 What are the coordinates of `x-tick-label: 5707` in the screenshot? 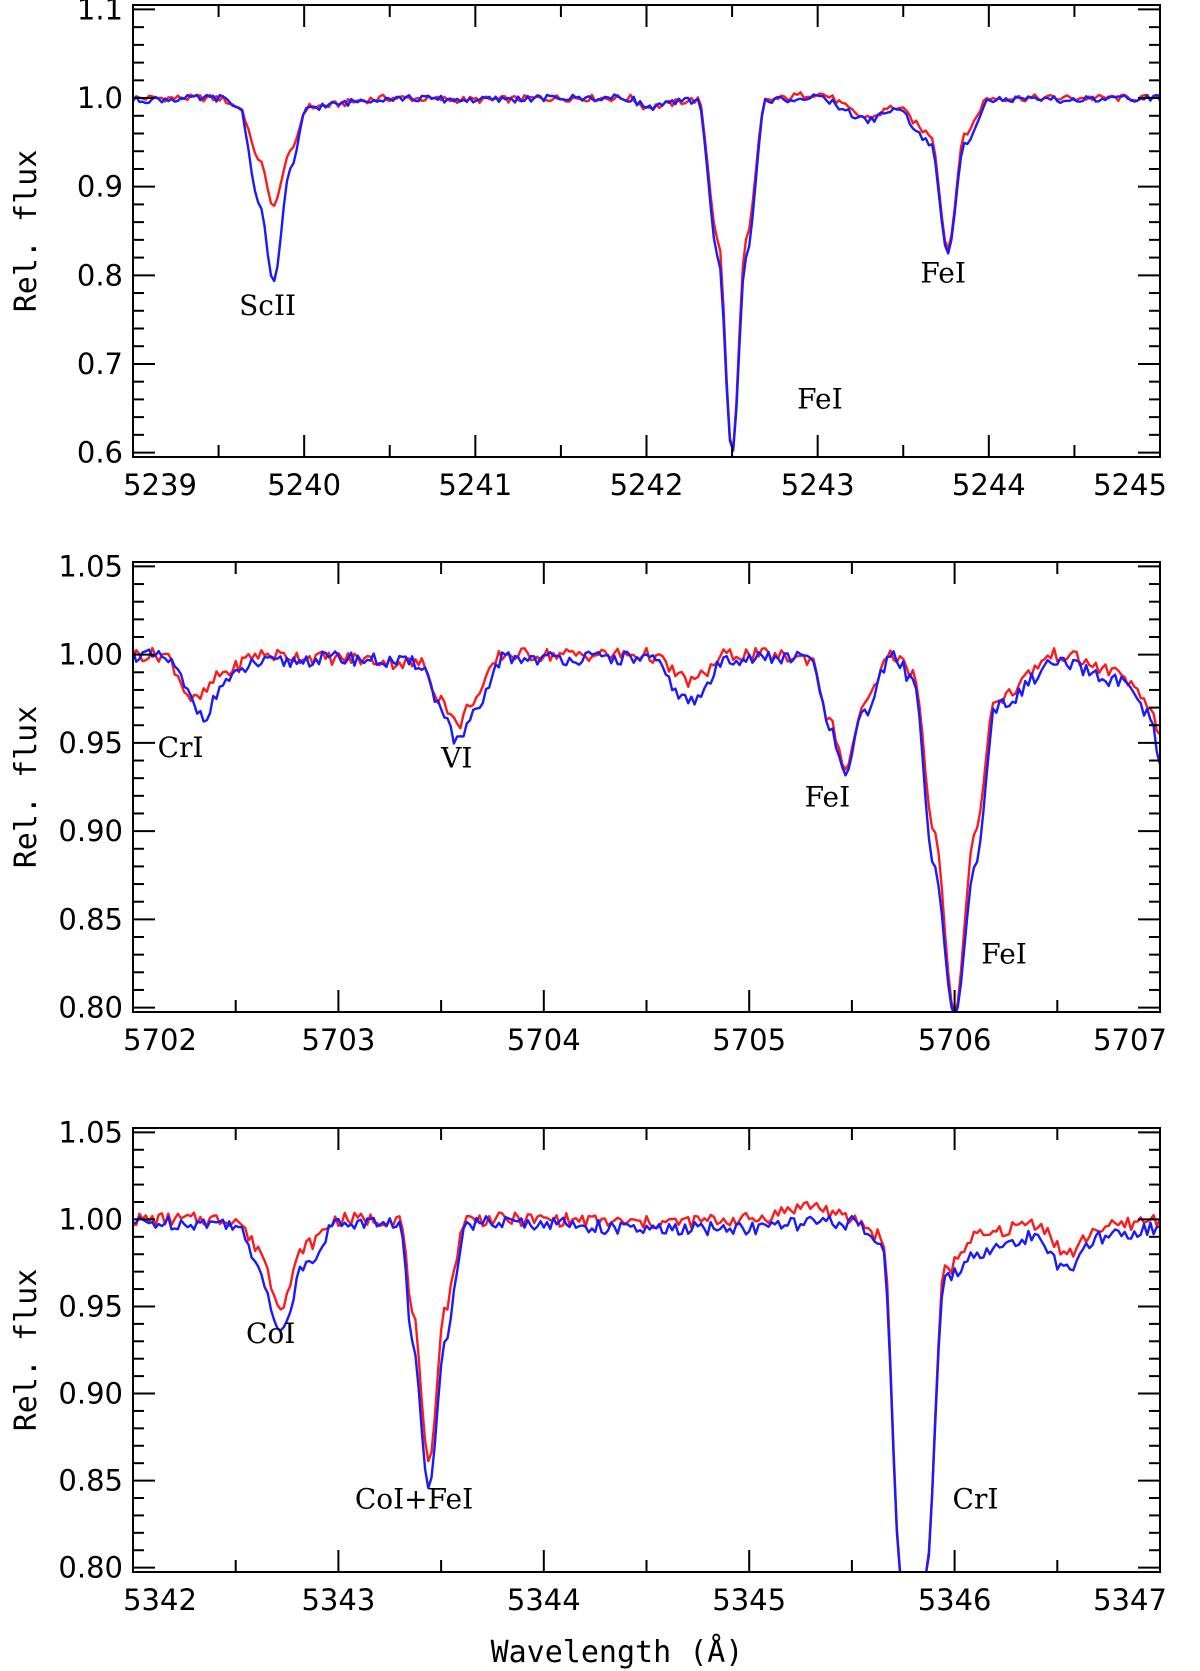 It's located at (1130, 1040).